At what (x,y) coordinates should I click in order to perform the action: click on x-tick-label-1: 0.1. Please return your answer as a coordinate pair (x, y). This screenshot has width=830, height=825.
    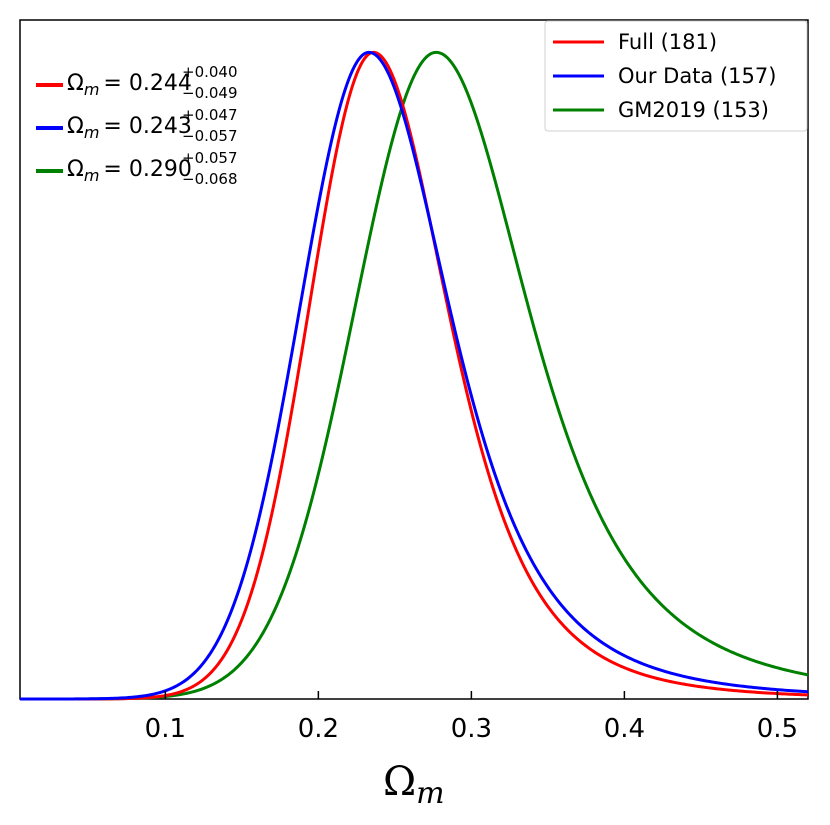
    Looking at the image, I should click on (165, 729).